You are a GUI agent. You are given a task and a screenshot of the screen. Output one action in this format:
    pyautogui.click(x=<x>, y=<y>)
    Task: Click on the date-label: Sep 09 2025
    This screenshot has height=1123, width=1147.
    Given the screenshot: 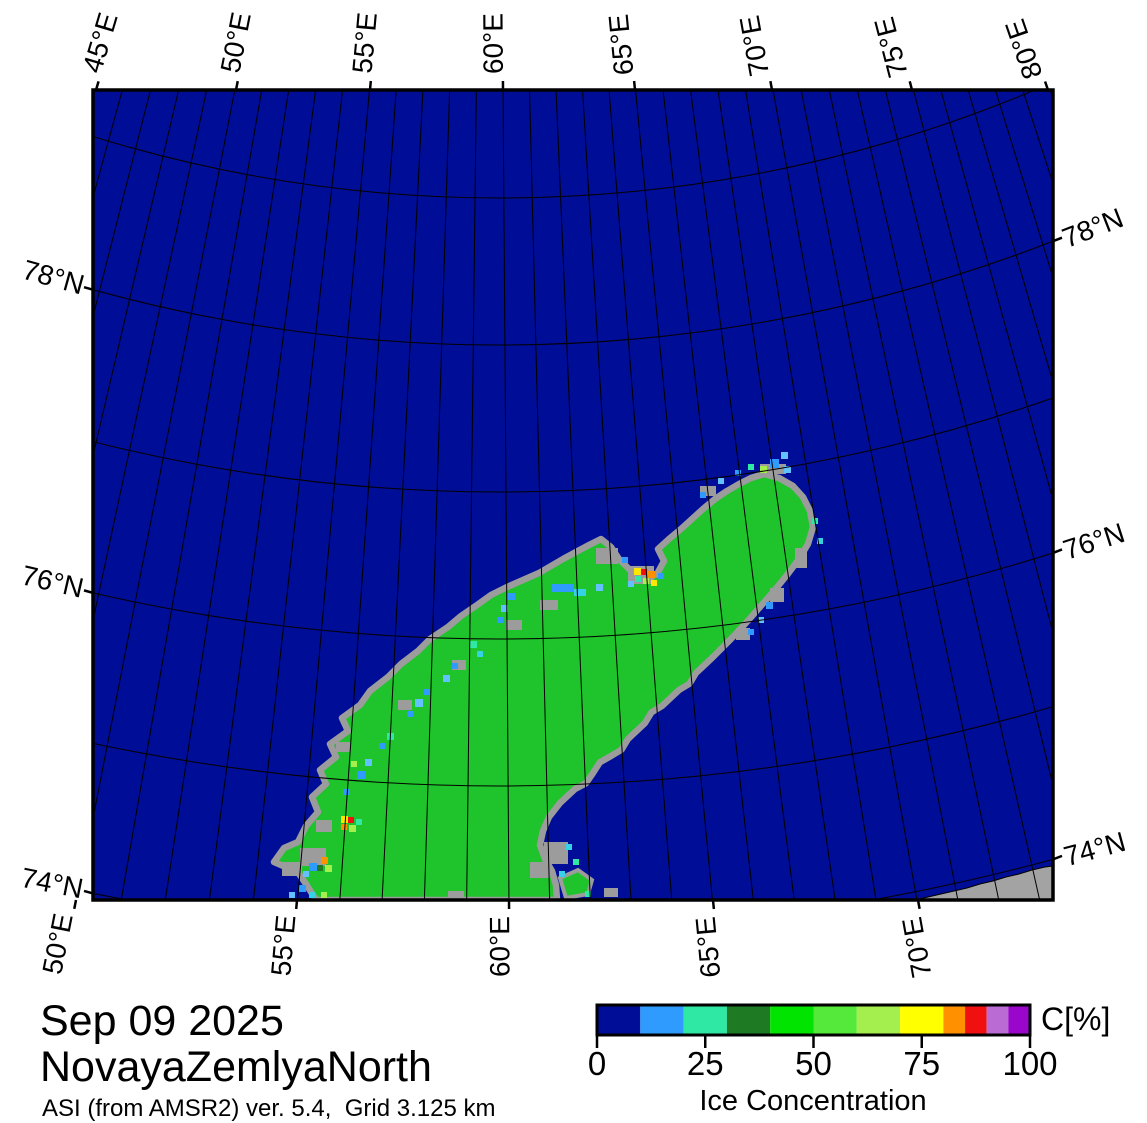 What is the action you would take?
    pyautogui.click(x=162, y=1021)
    